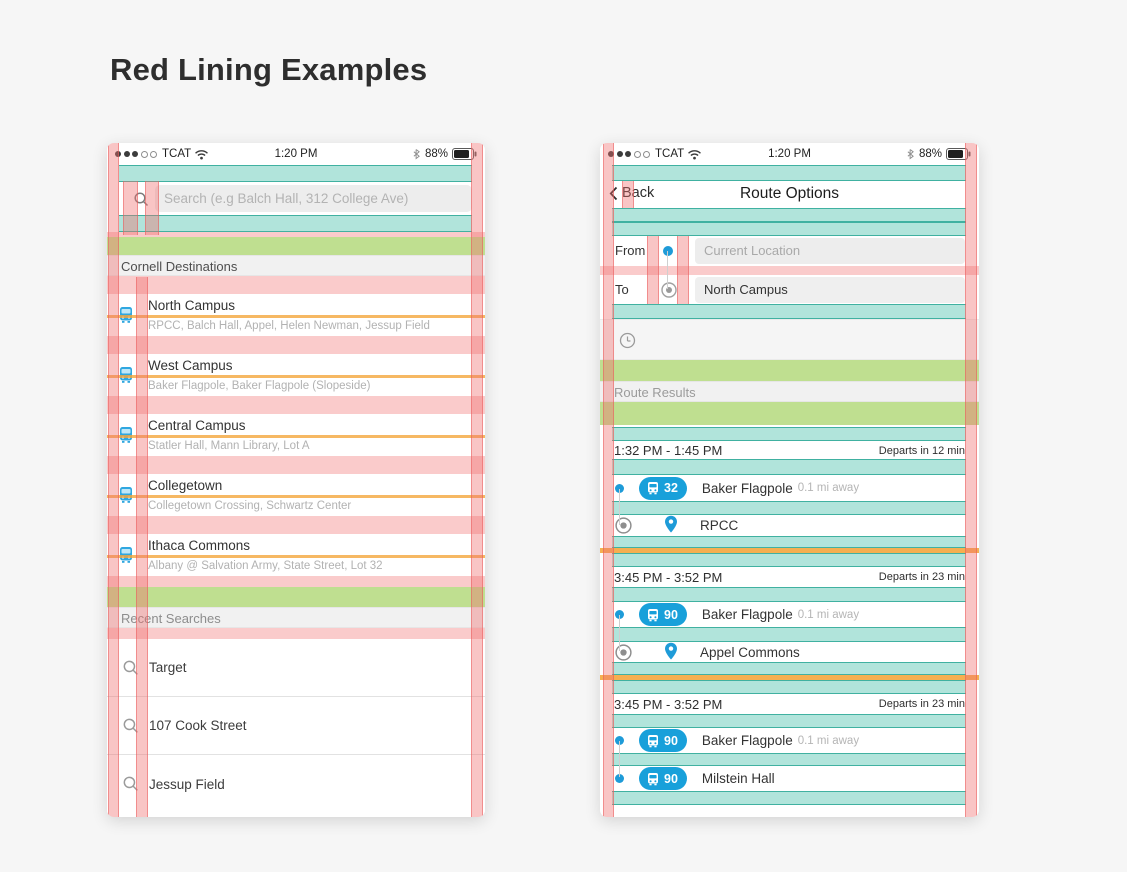 The width and height of the screenshot is (1127, 872). I want to click on origin-dot-icon, so click(668, 251).